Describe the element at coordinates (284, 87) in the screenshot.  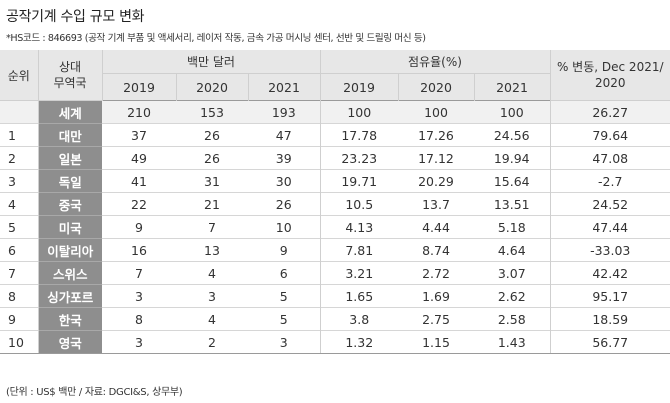
I see `header-year-2021: 2021` at that location.